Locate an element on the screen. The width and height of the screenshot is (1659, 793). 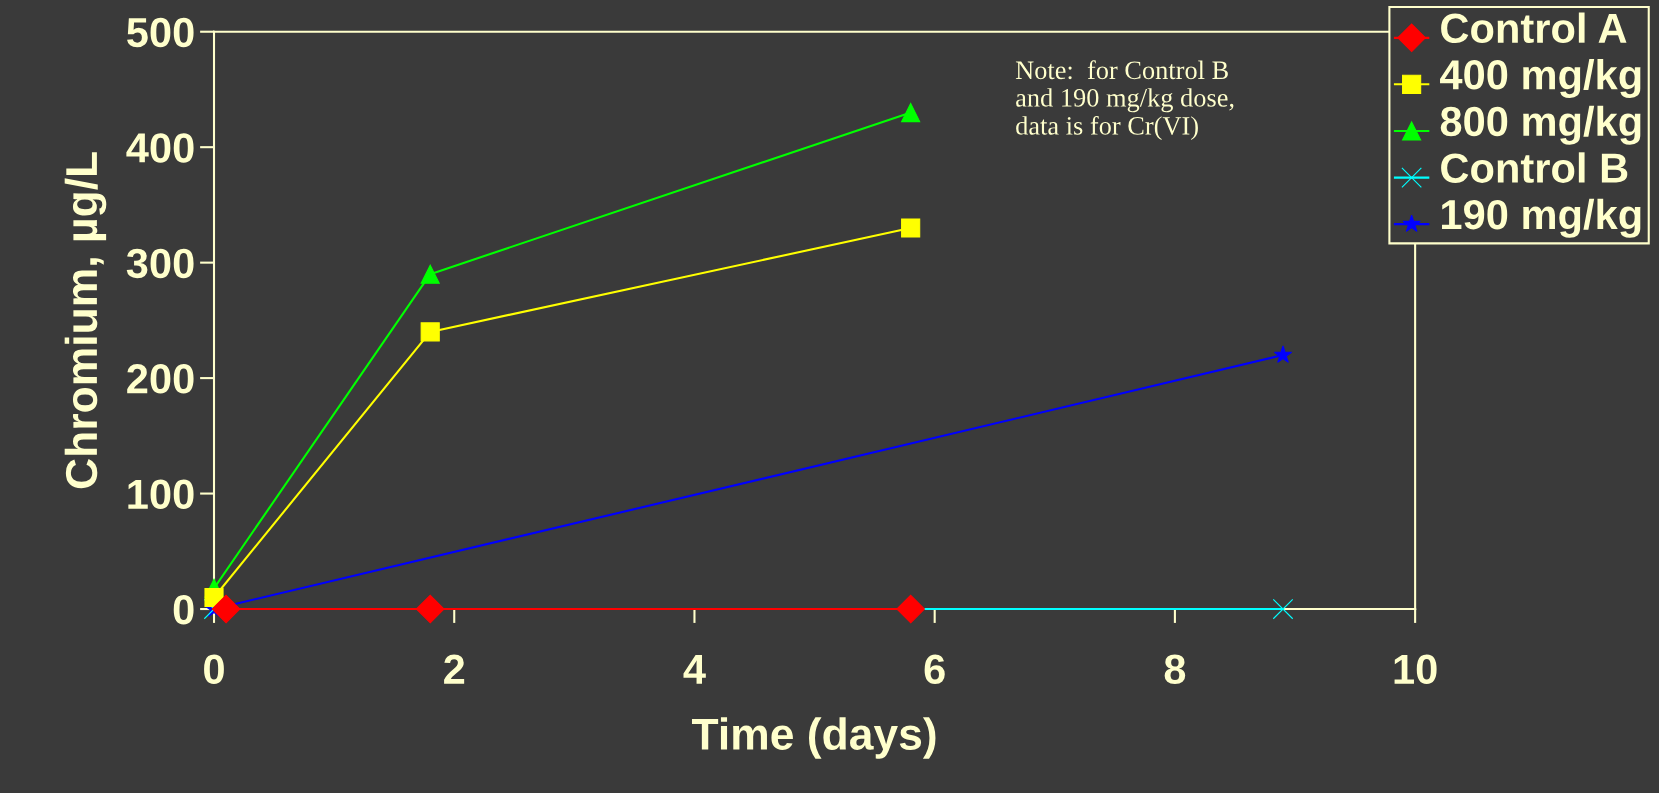
y-tick-label: 200 is located at coordinates (160, 379).